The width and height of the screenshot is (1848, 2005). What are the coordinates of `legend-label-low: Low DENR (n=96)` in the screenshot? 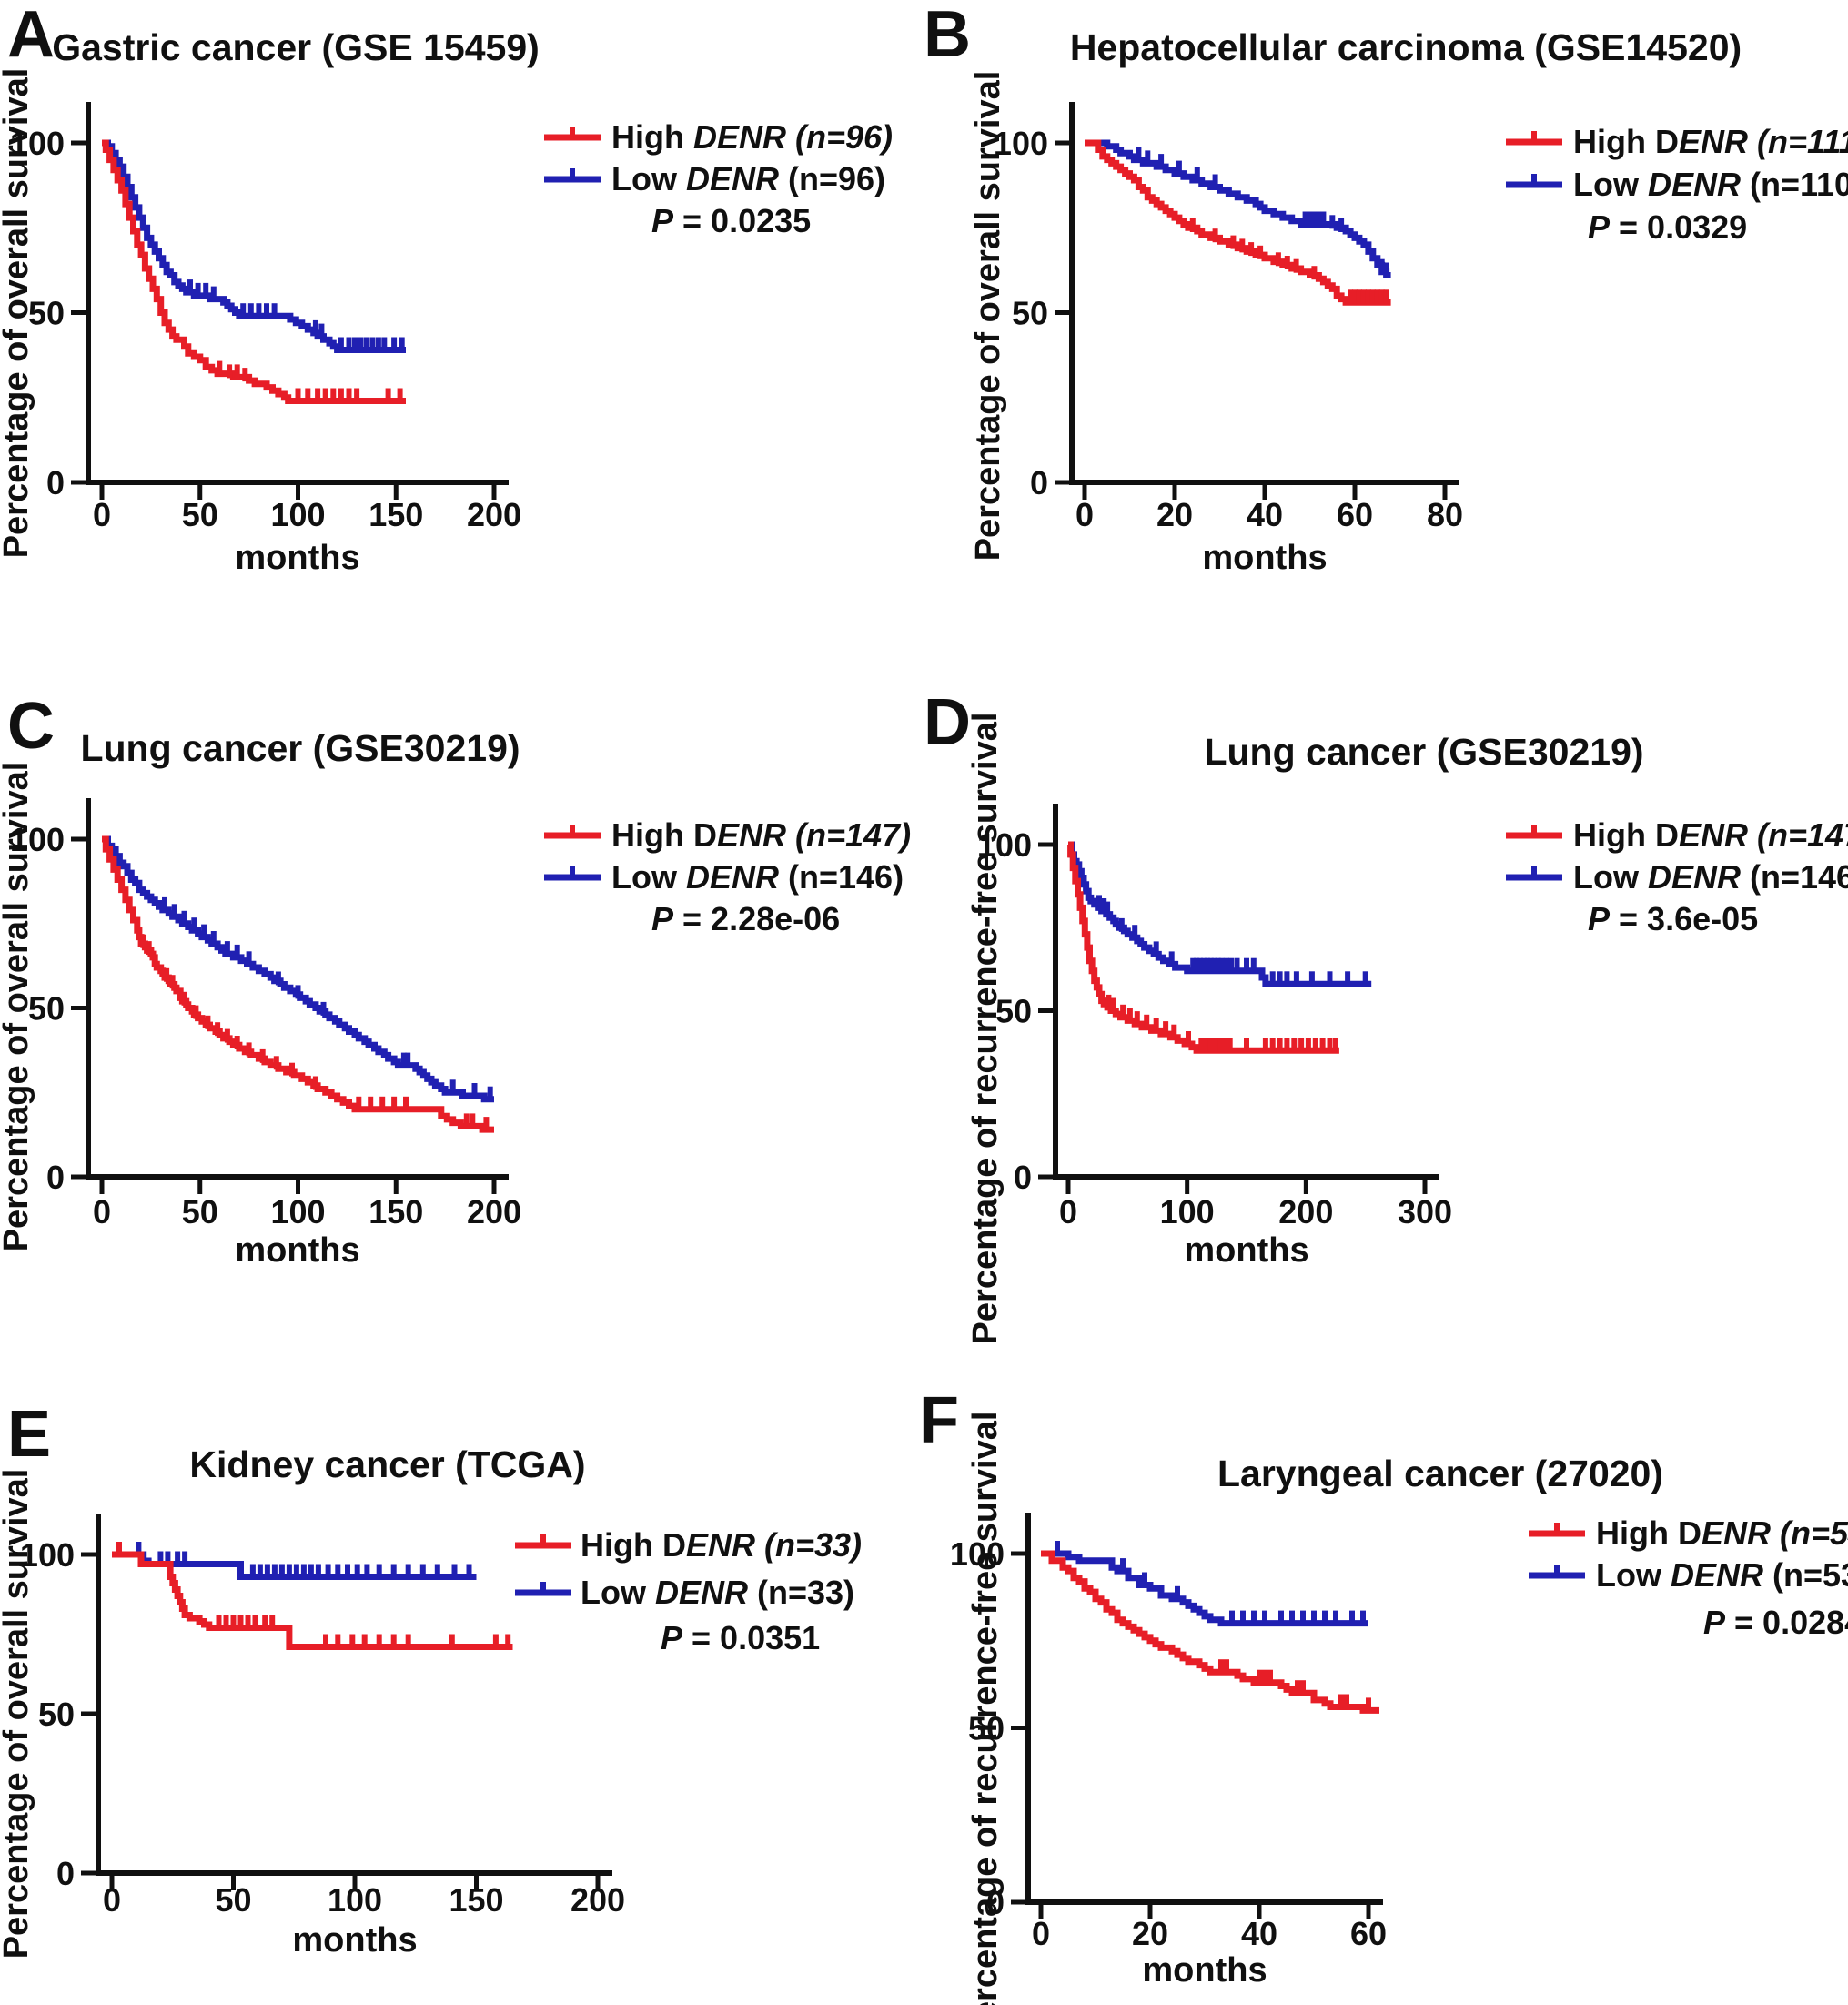 It's located at (748, 179).